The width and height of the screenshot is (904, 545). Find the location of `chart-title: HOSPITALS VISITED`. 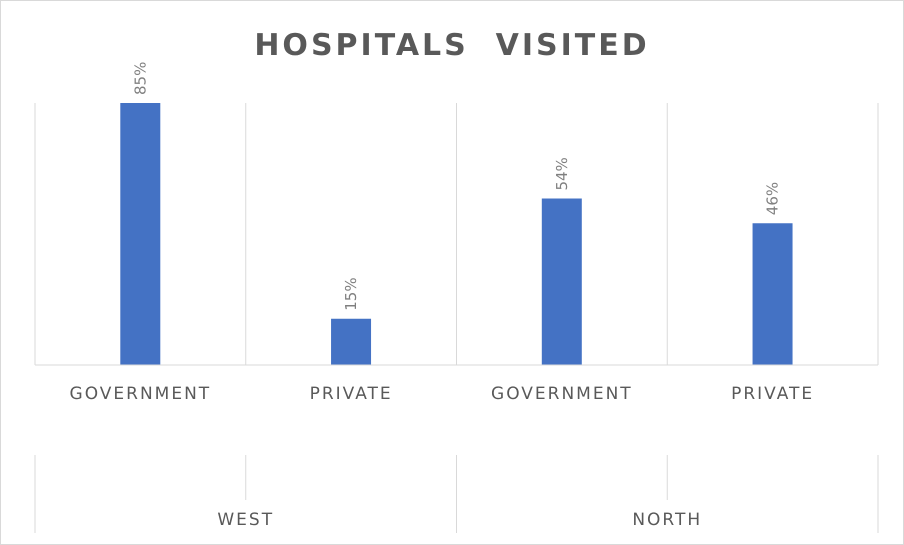

chart-title: HOSPITALS VISITED is located at coordinates (452, 45).